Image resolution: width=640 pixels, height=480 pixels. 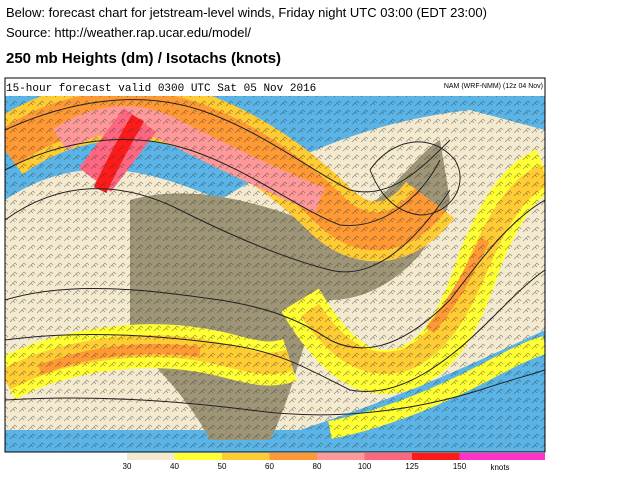 What do you see at coordinates (143, 58) in the screenshot?
I see `map-title: 250 mb Heights (dm) / Isotachs (knots)` at bounding box center [143, 58].